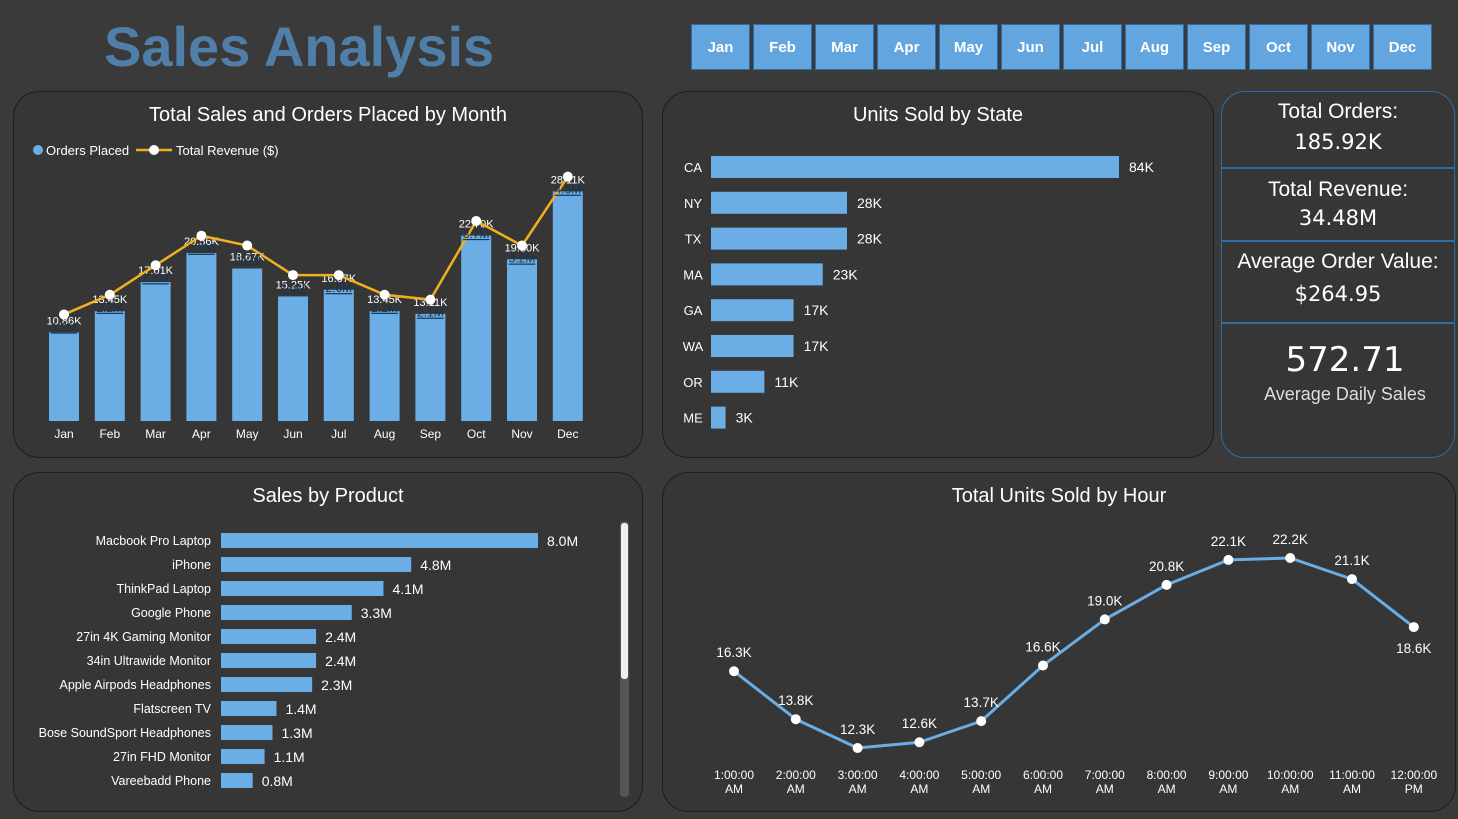  What do you see at coordinates (693, 346) in the screenshot?
I see `state-tick-wa: WA` at bounding box center [693, 346].